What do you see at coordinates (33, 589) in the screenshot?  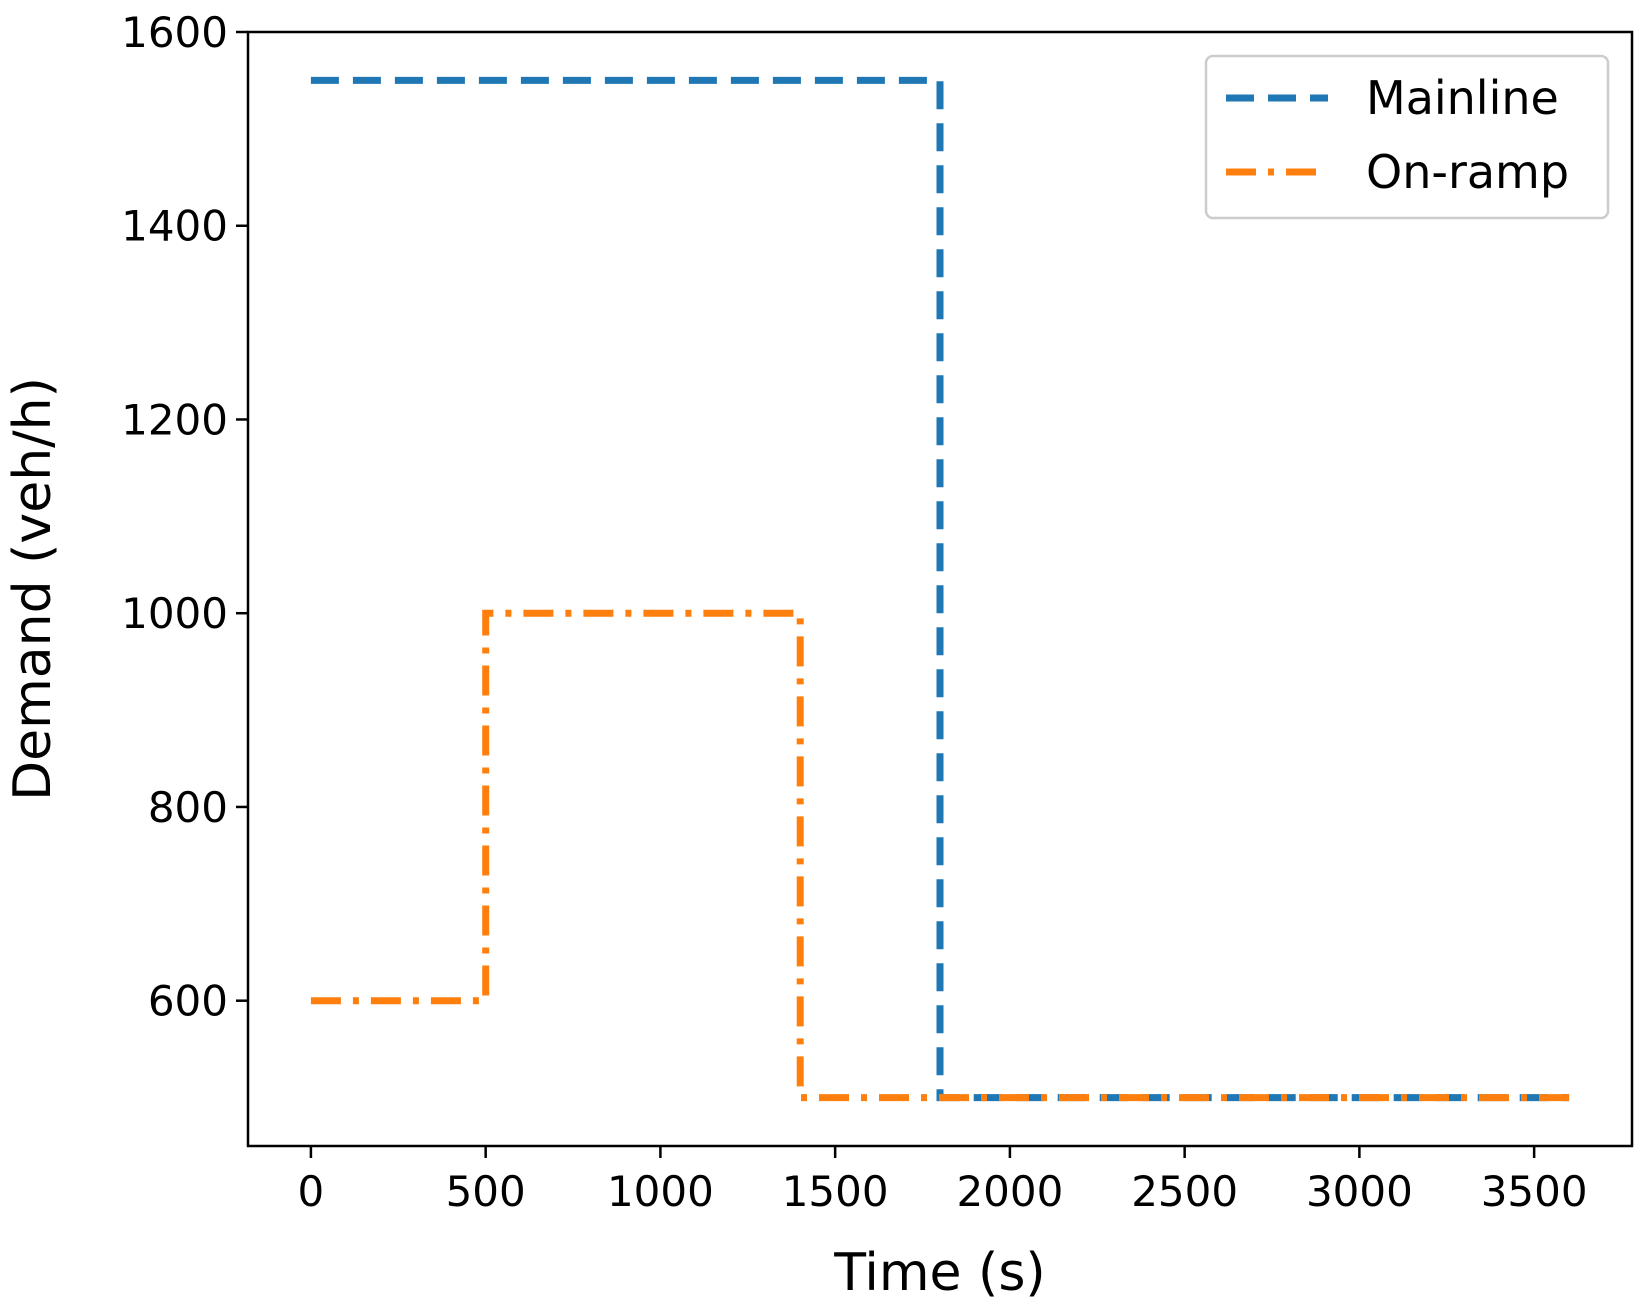 I see `y-axis-label: Demand (veh/h)` at bounding box center [33, 589].